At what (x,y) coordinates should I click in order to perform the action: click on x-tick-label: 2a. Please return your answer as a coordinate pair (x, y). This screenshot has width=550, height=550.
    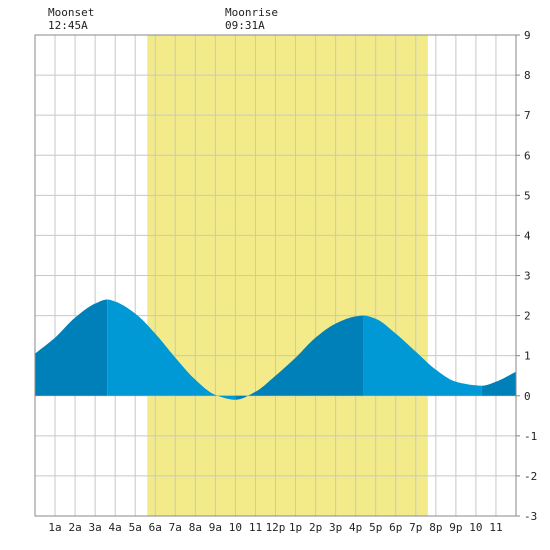
    Looking at the image, I should click on (74, 527).